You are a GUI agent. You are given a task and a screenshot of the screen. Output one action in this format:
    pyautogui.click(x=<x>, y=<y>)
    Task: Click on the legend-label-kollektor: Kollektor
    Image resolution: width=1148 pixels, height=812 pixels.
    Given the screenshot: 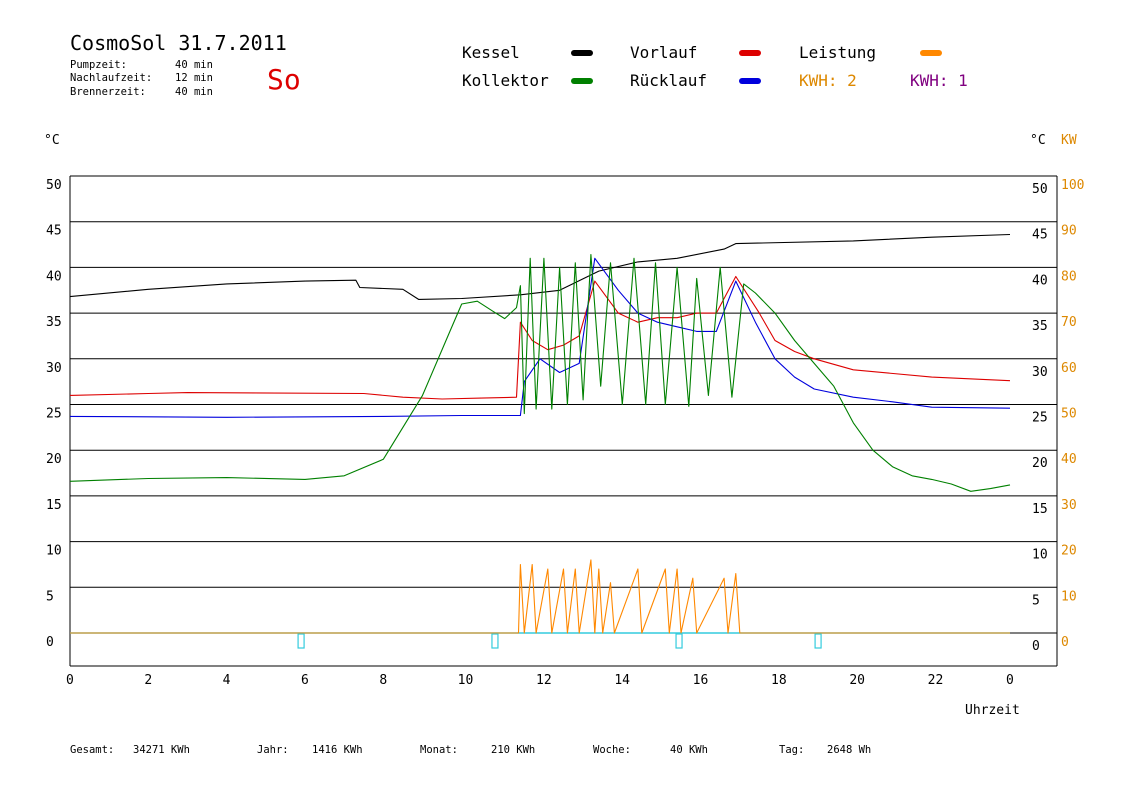 What is the action you would take?
    pyautogui.click(x=505, y=80)
    